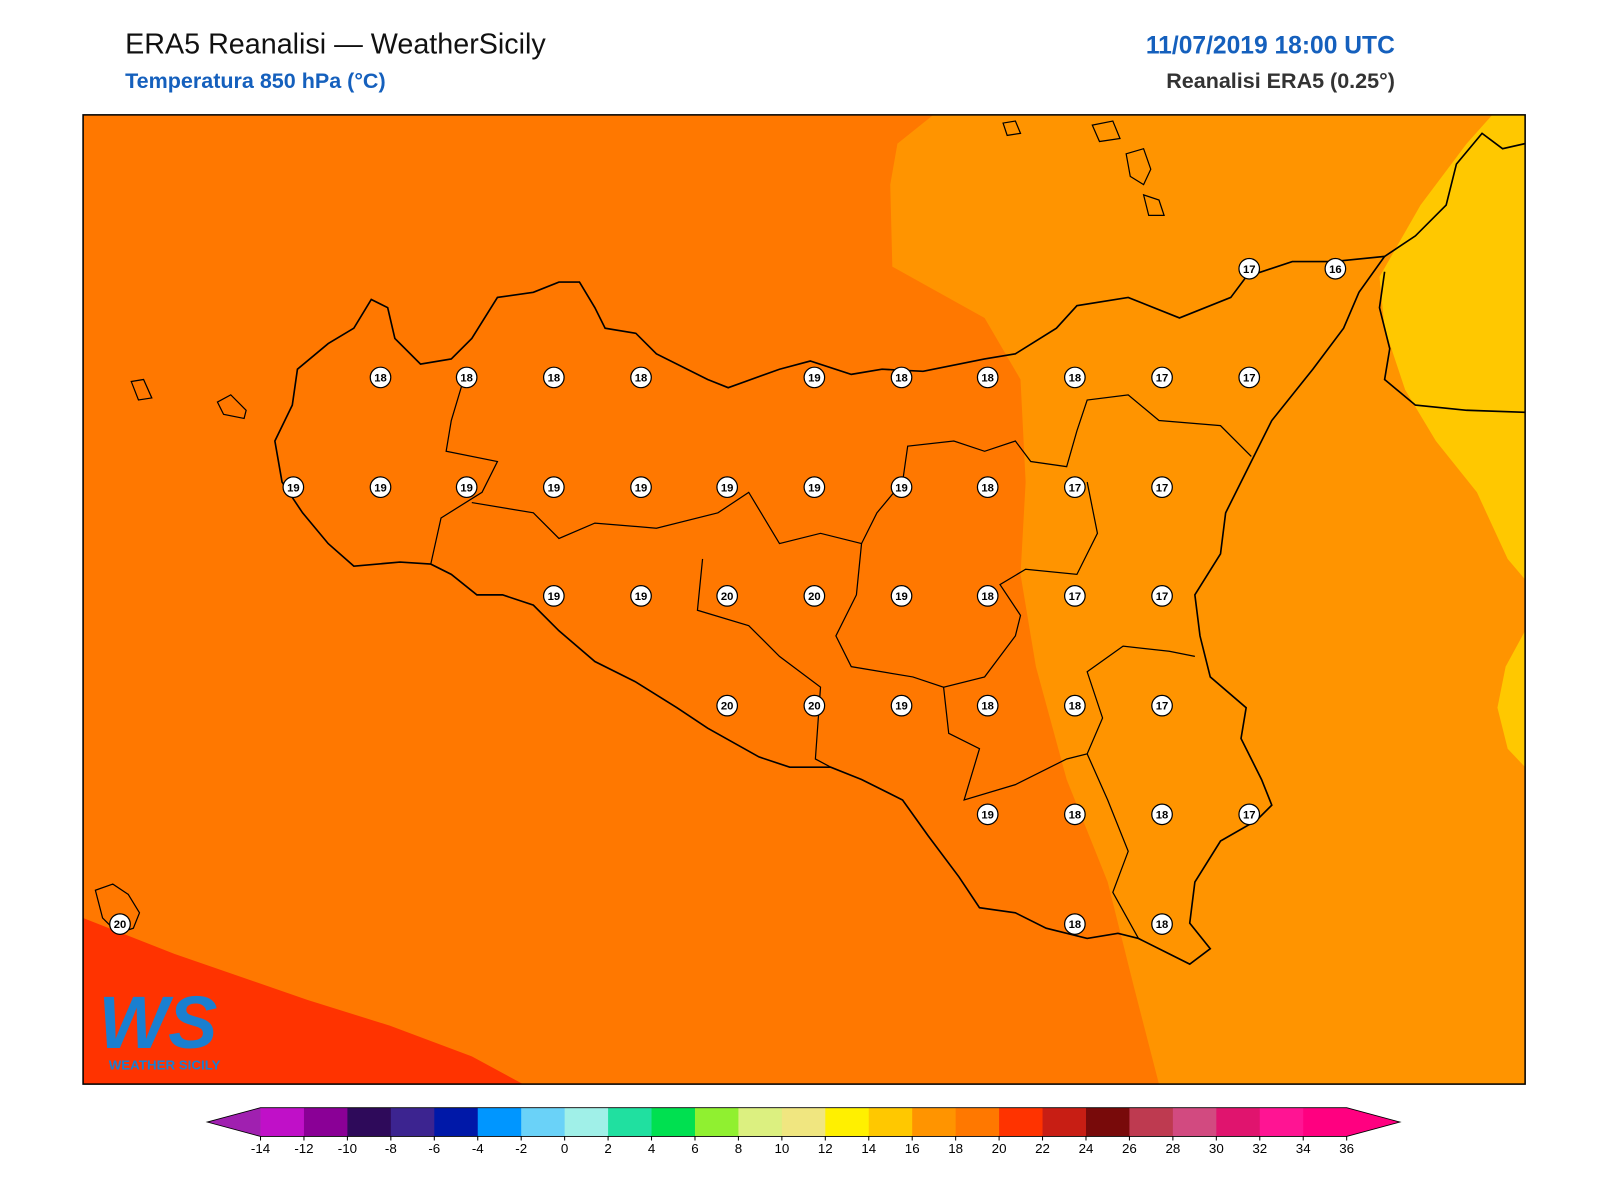 Image resolution: width=1600 pixels, height=1200 pixels. I want to click on subtitle: Temperatura 850 hPa (°C), so click(255, 81).